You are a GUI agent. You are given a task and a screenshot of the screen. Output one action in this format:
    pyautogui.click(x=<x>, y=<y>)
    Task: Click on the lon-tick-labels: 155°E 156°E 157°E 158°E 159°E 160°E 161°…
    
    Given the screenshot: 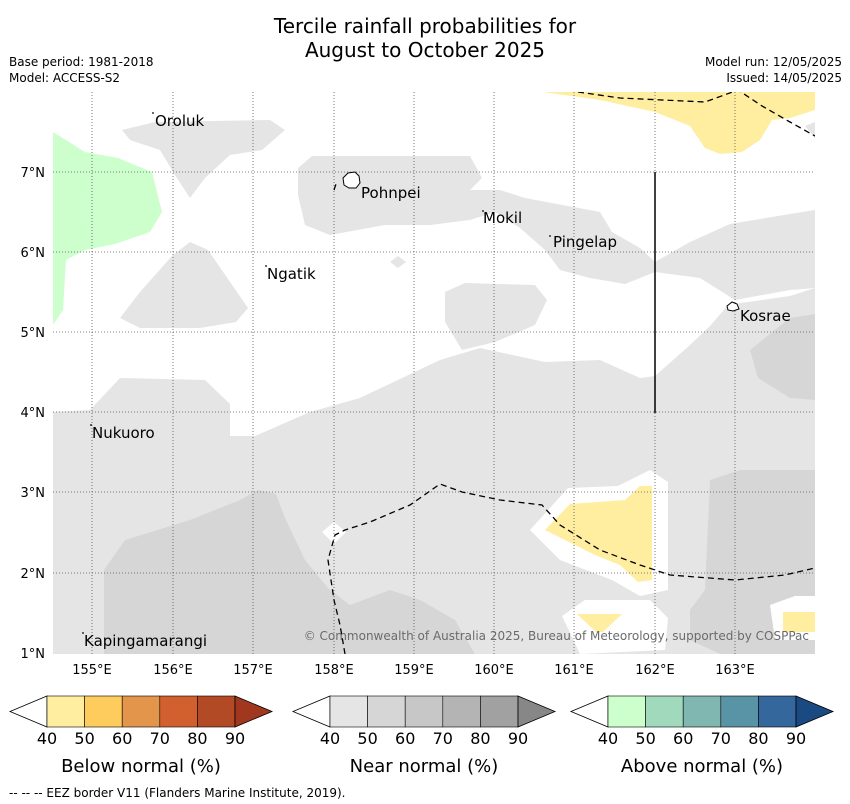 What is the action you would take?
    pyautogui.click(x=413, y=670)
    